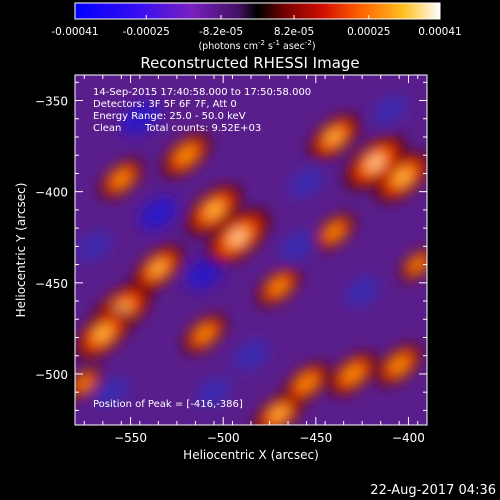 The width and height of the screenshot is (500, 500). I want to click on y-tick-label: −500, so click(51, 375).